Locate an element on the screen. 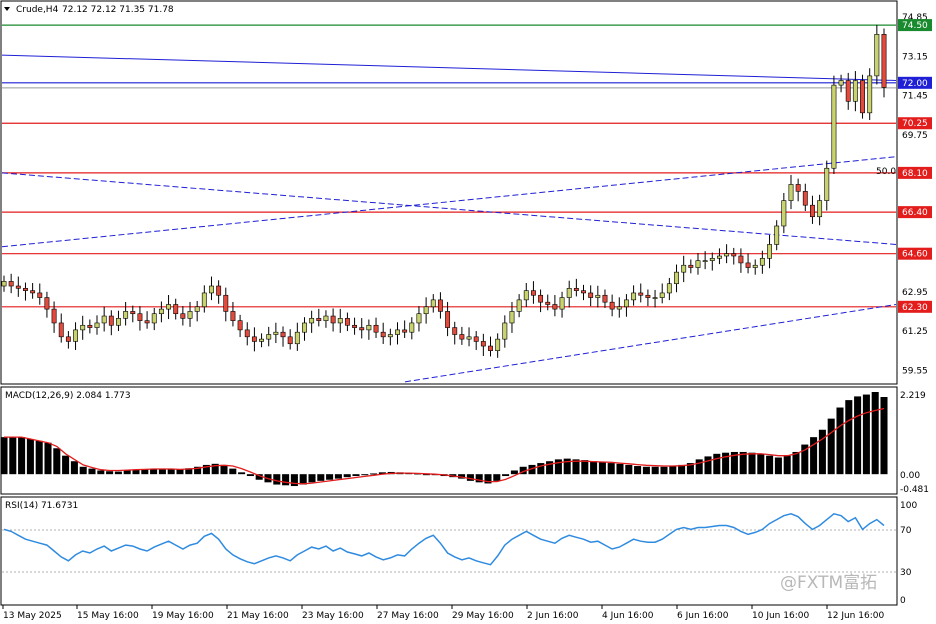 Image resolution: width=936 pixels, height=624 pixels. ascending-trendline is located at coordinates (449, 202).